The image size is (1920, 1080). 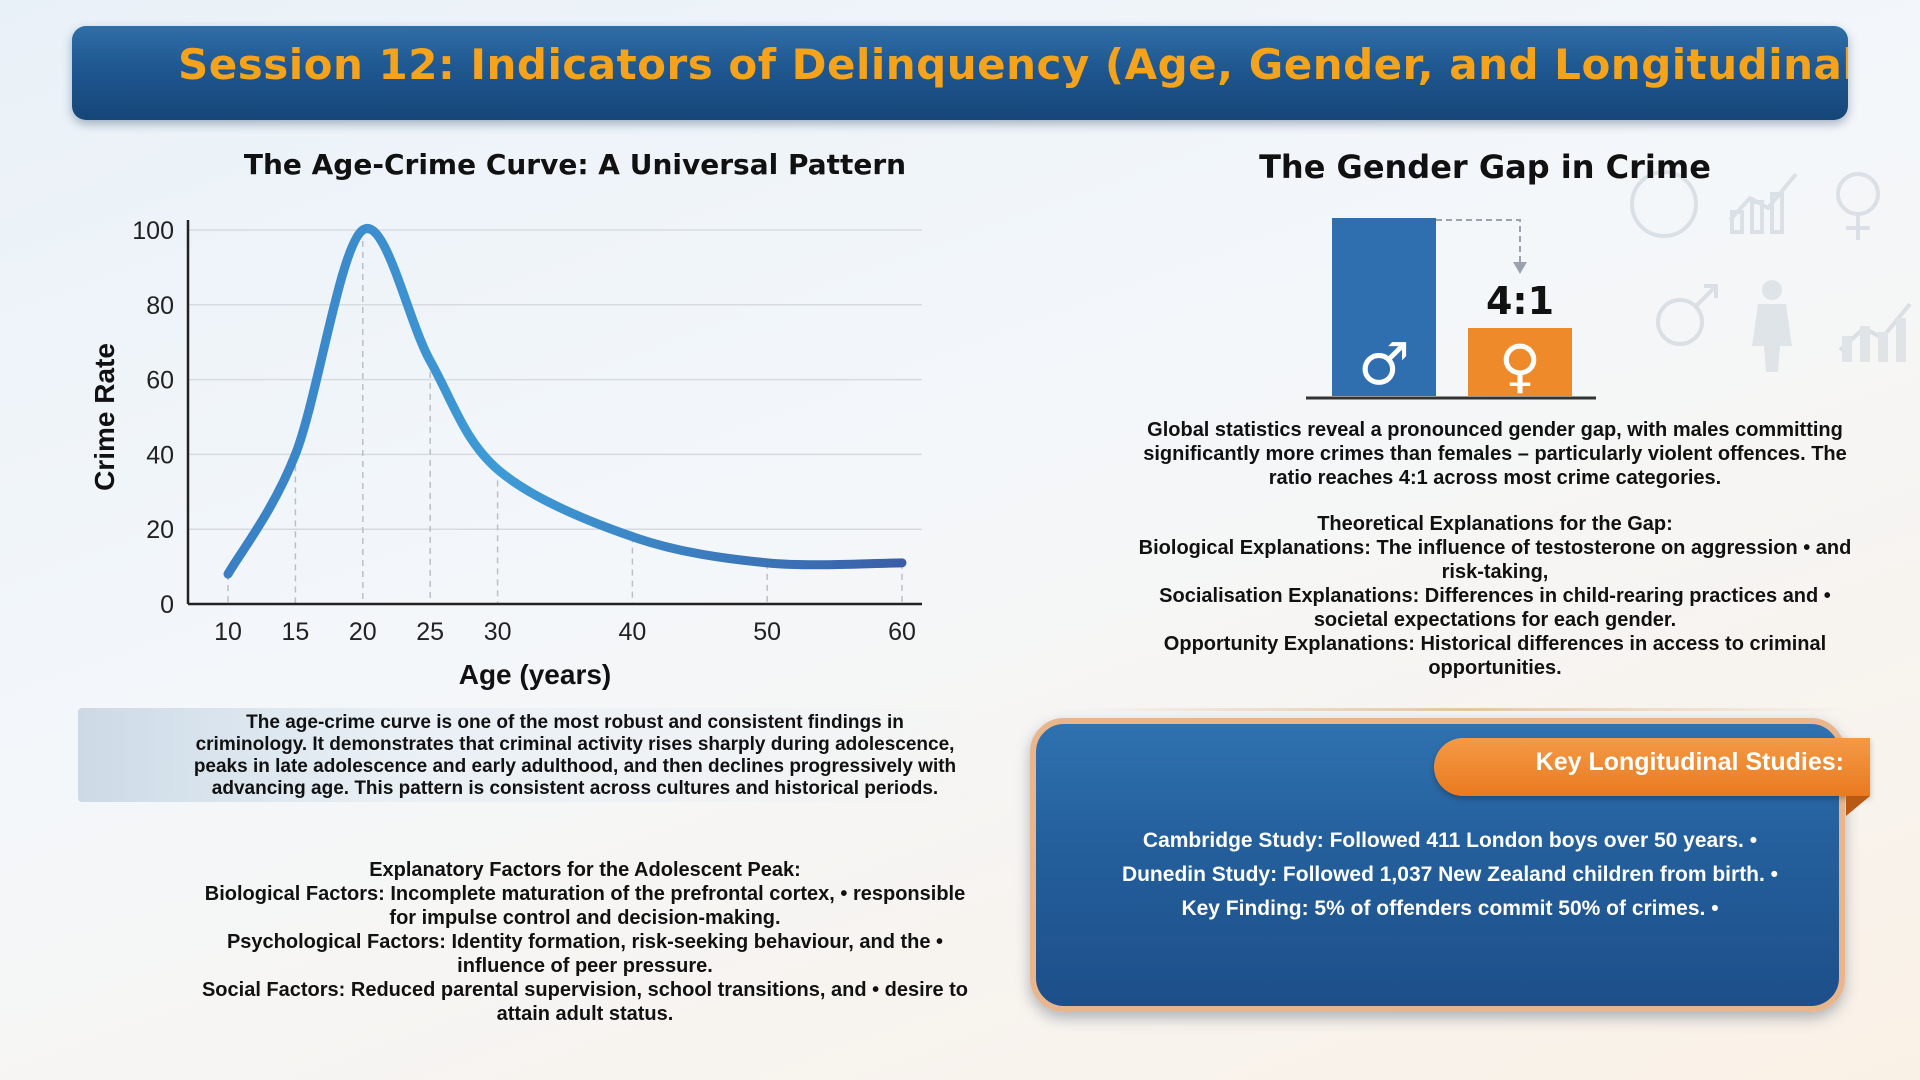 I want to click on longitudinal-tab, so click(x=1652, y=767).